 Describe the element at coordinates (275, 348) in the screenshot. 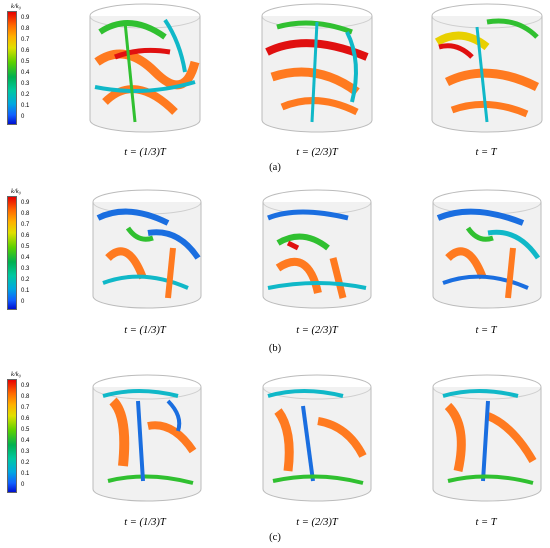

I see `panel-label: (b)` at that location.